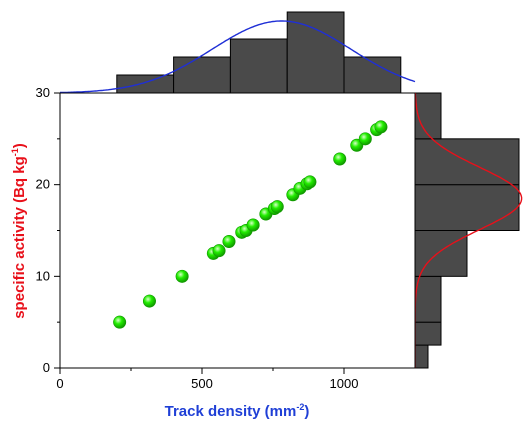 The height and width of the screenshot is (422, 532). Describe the element at coordinates (59, 383) in the screenshot. I see `x-tick-label: 0` at that location.